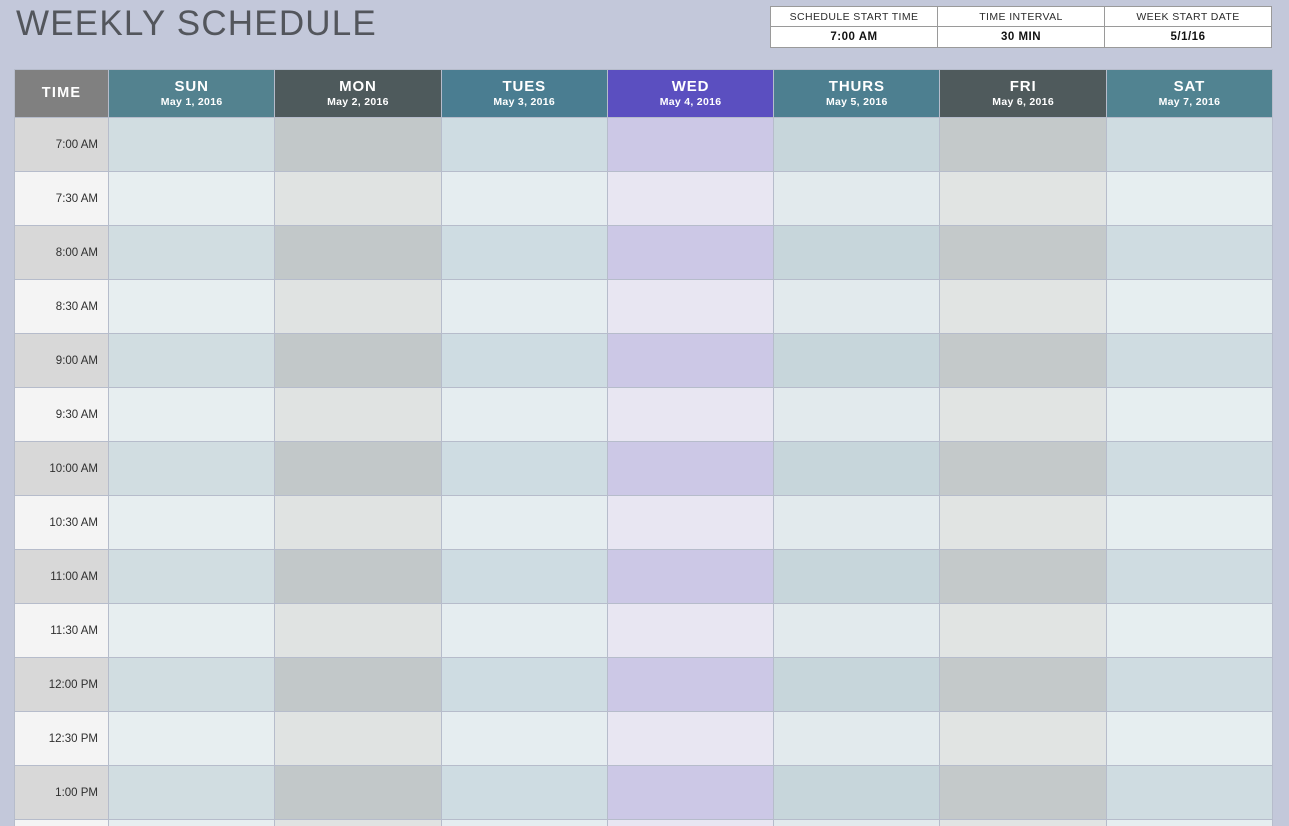 The image size is (1289, 826). What do you see at coordinates (1021, 37) in the screenshot?
I see `control-value: 30 MIN` at bounding box center [1021, 37].